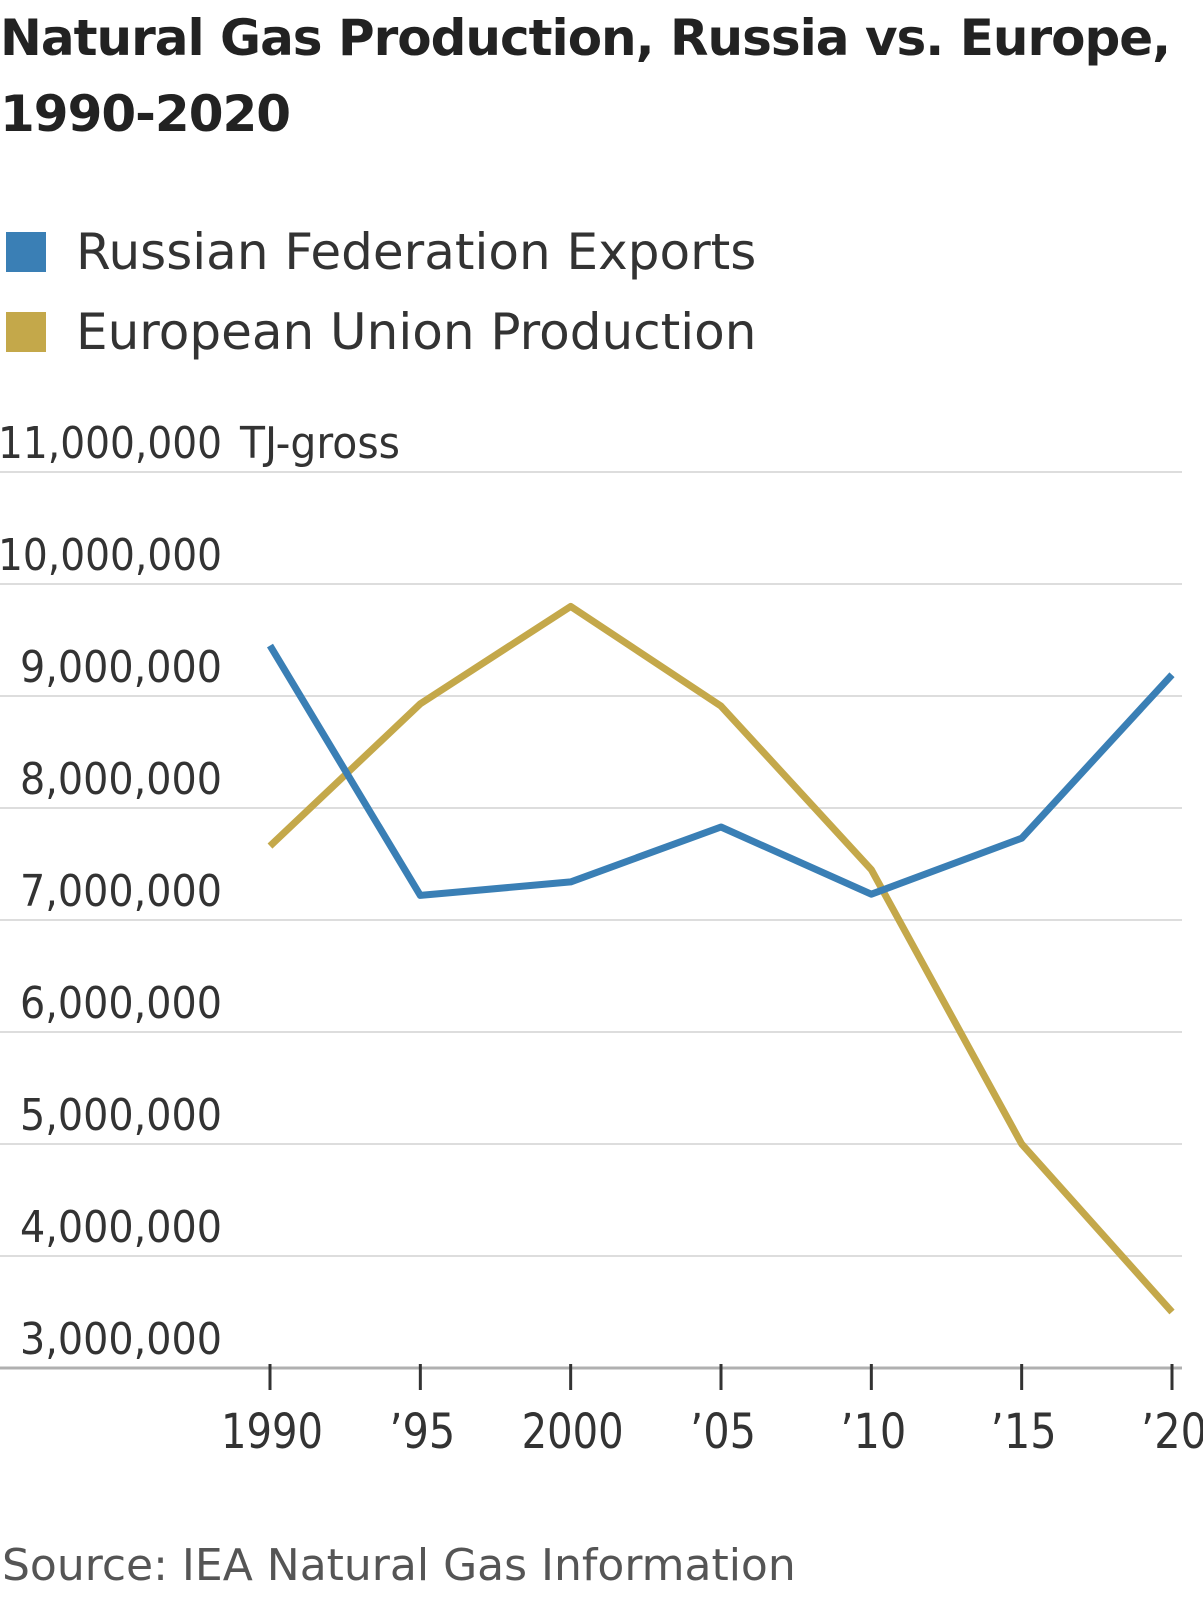  Describe the element at coordinates (416, 332) in the screenshot. I see `legend-label-eu: European Union Production` at that location.